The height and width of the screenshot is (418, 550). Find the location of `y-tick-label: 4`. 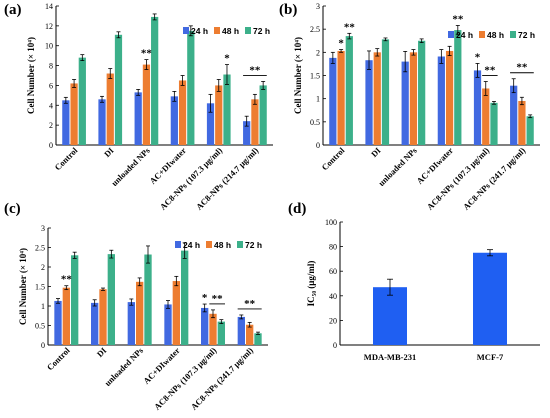

y-tick-label: 4 is located at coordinates (51, 105).